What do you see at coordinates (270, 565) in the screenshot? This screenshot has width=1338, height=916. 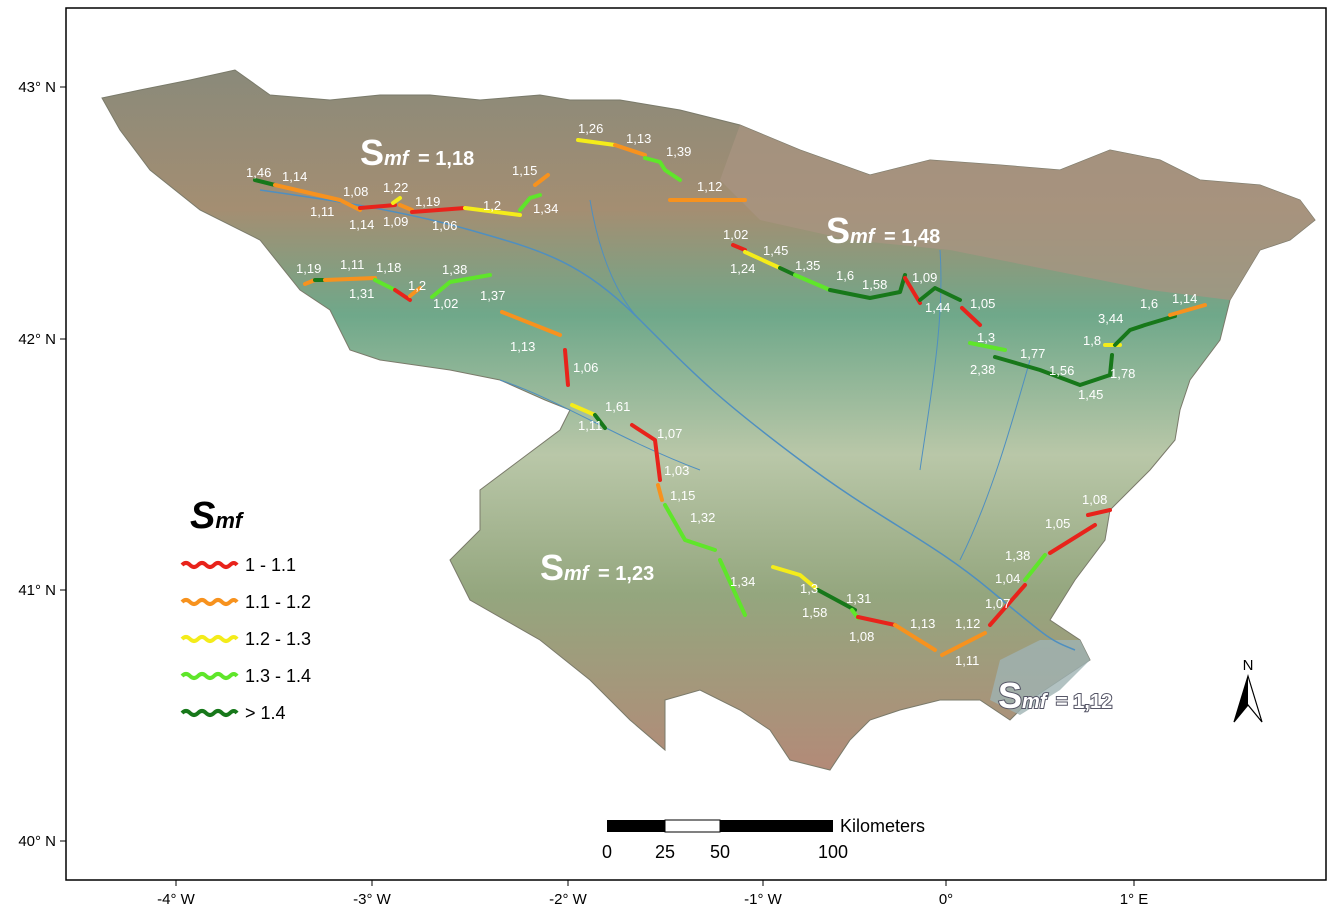 I see `legend-label: 1 - 1.1` at bounding box center [270, 565].